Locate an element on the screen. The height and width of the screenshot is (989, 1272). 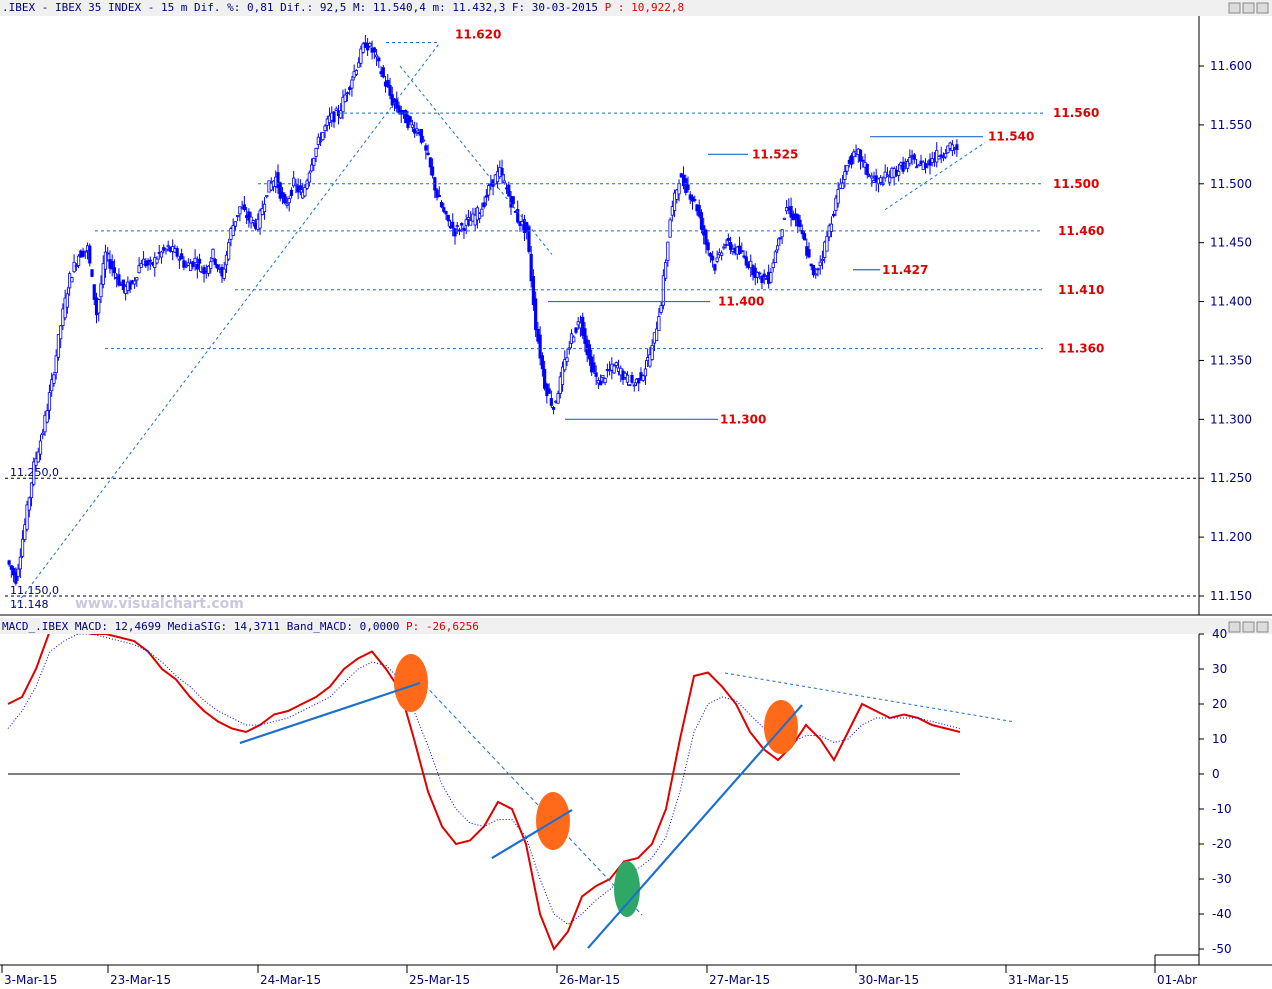
macd-window-buttons is located at coordinates (1248, 627).